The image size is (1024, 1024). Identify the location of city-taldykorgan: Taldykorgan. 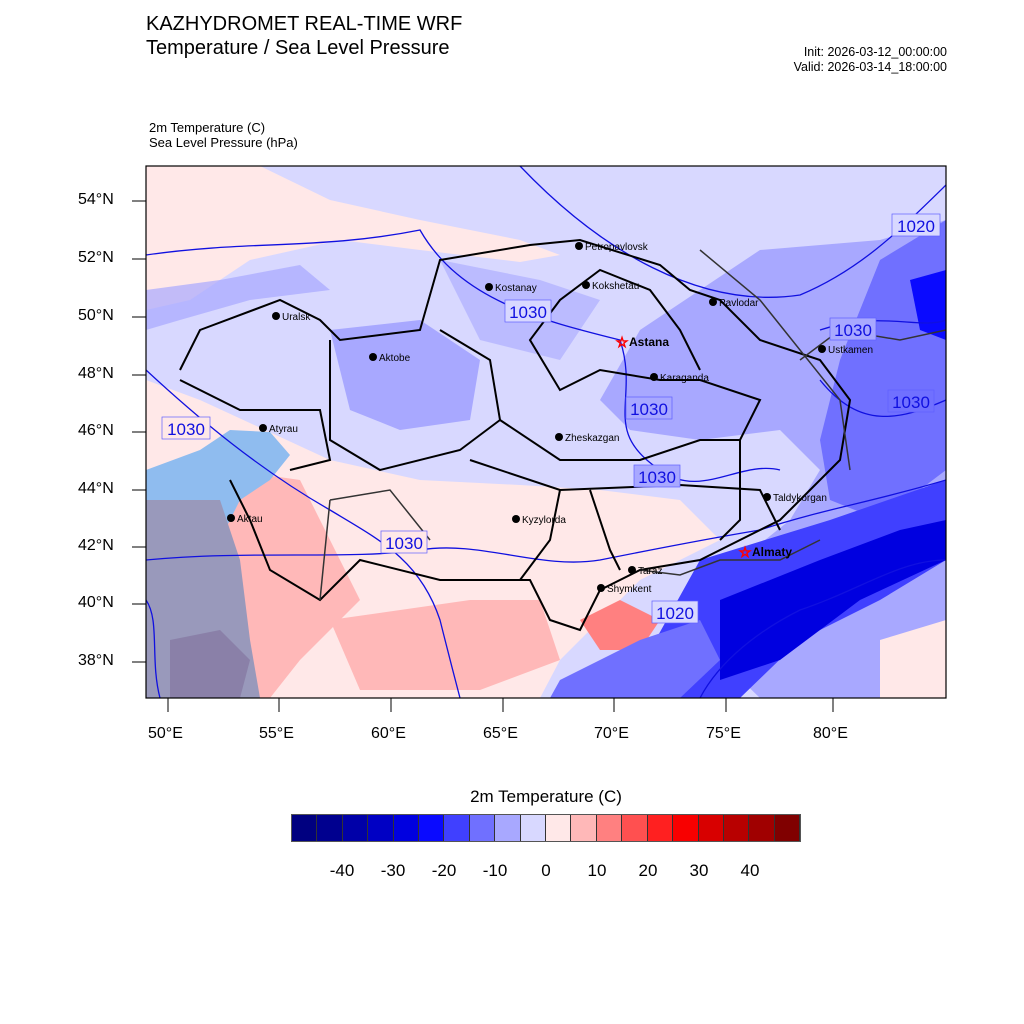
(795, 498).